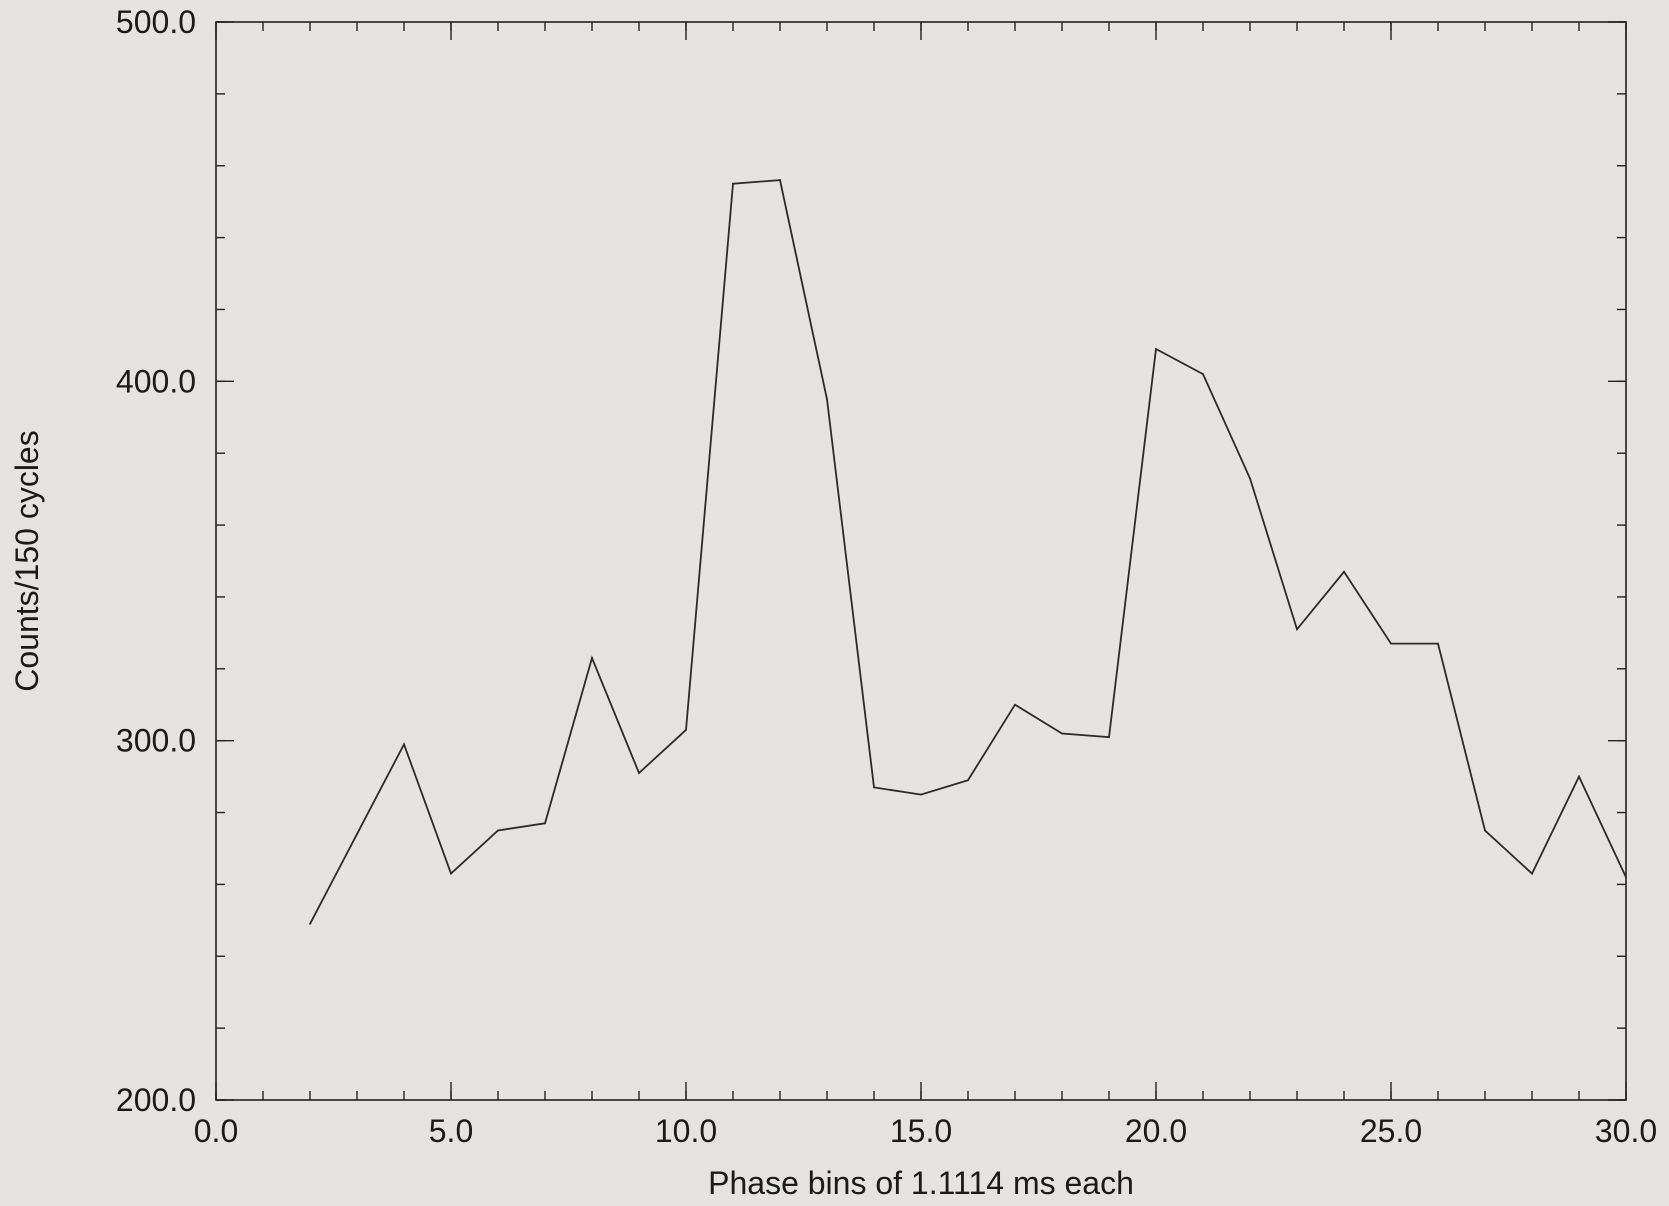 The height and width of the screenshot is (1206, 1669). I want to click on y-tick-label: 500.0, so click(156, 22).